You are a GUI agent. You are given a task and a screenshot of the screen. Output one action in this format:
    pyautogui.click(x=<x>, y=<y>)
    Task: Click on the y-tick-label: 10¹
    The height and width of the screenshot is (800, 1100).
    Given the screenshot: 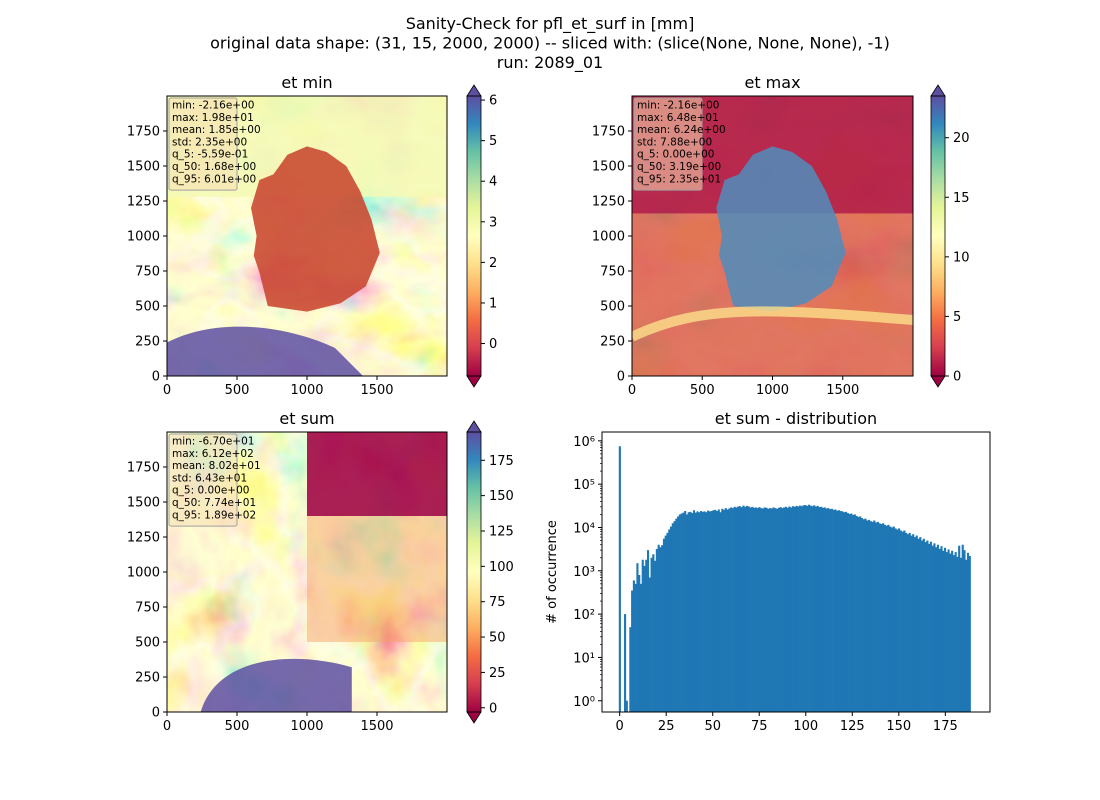 What is the action you would take?
    pyautogui.click(x=584, y=658)
    